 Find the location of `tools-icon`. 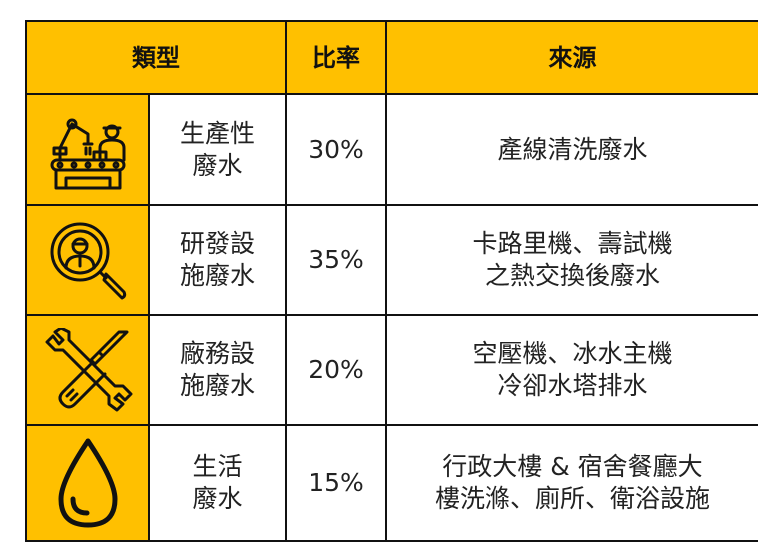

tools-icon is located at coordinates (88, 370).